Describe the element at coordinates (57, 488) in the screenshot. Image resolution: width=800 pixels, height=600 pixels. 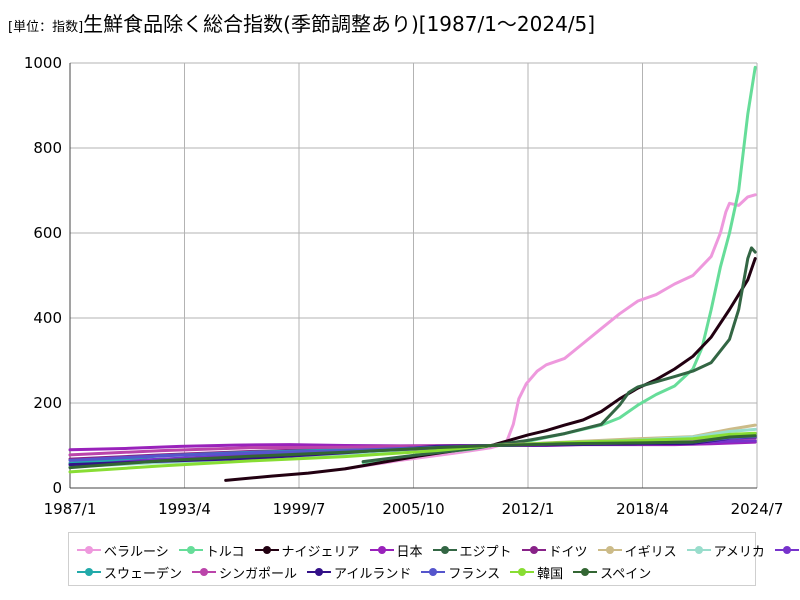
I see `y-tick-label: 0` at that location.